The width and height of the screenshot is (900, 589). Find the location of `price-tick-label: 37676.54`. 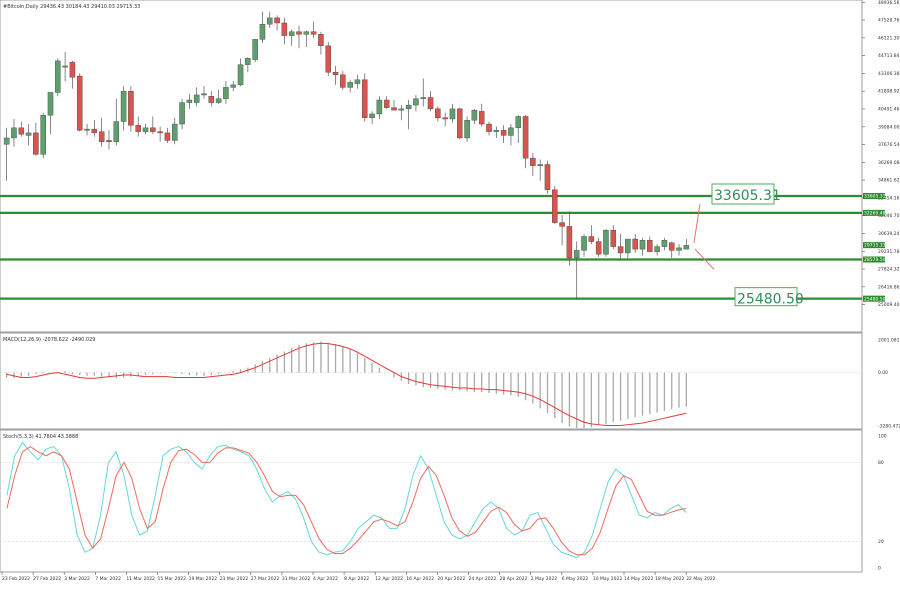

price-tick-label: 37676.54 is located at coordinates (889, 145).